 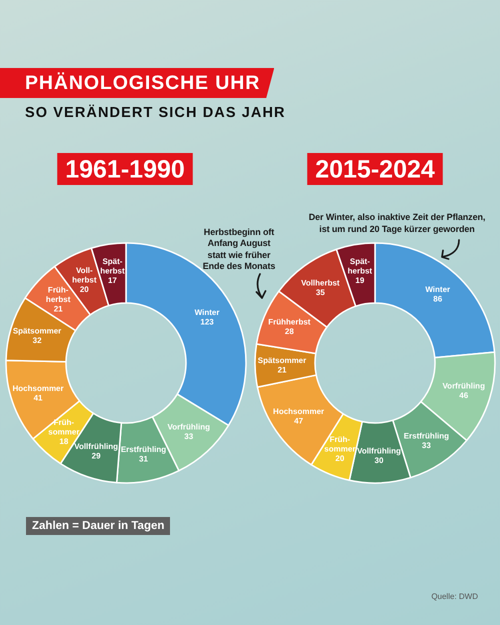 I want to click on slice-label: Frühherbst, so click(x=289, y=322).